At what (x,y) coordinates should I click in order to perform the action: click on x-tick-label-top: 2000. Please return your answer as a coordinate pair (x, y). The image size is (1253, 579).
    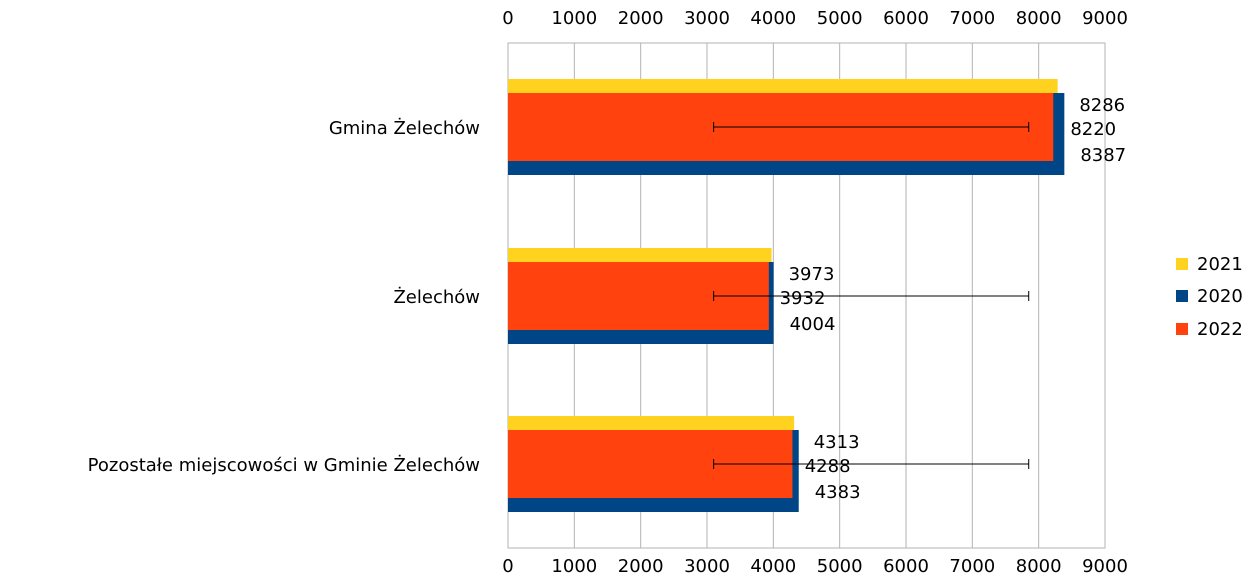
    Looking at the image, I should click on (641, 18).